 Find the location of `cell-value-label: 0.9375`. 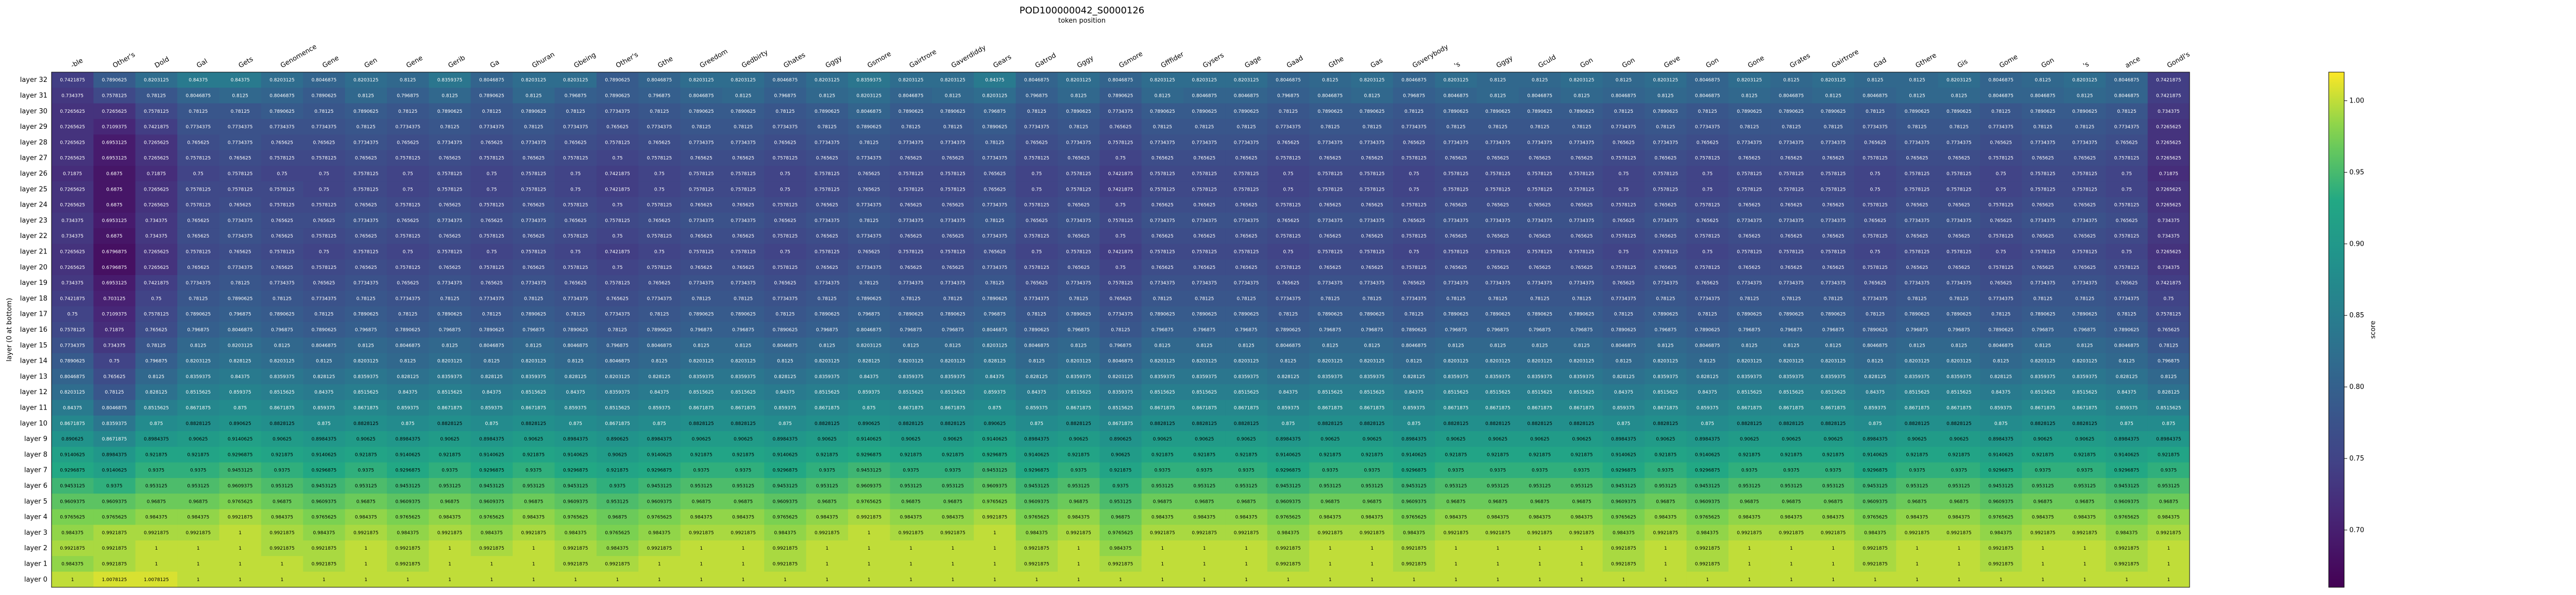

cell-value-label: 0.9375 is located at coordinates (366, 470).